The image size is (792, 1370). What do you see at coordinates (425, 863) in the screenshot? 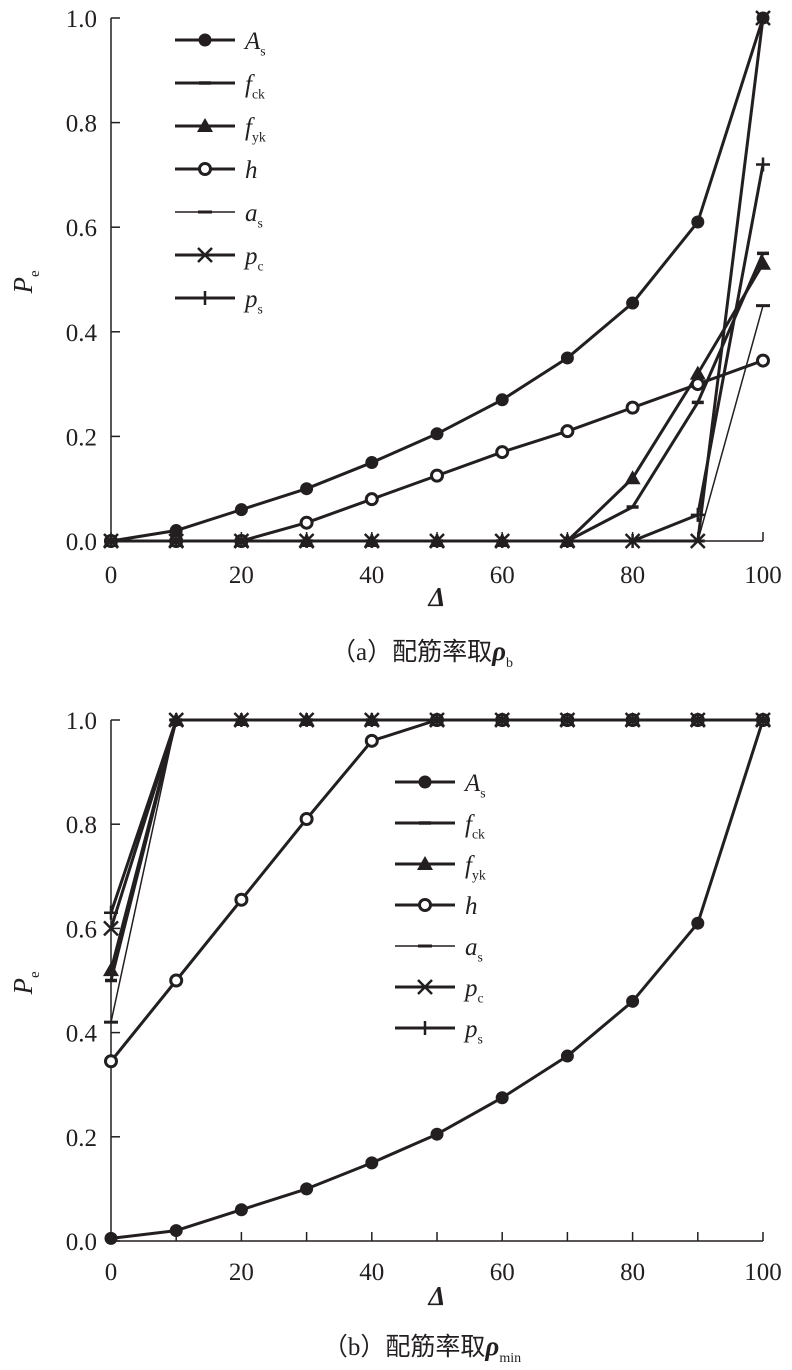
I see `legend-item-fyk-marker` at bounding box center [425, 863].